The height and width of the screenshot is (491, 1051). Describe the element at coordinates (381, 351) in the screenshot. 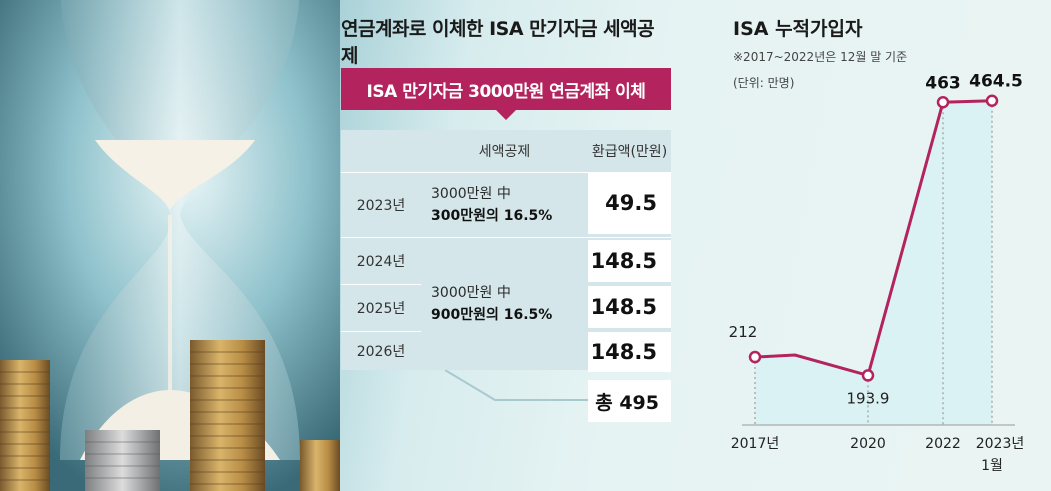

I see `year-2026: 2026년` at that location.